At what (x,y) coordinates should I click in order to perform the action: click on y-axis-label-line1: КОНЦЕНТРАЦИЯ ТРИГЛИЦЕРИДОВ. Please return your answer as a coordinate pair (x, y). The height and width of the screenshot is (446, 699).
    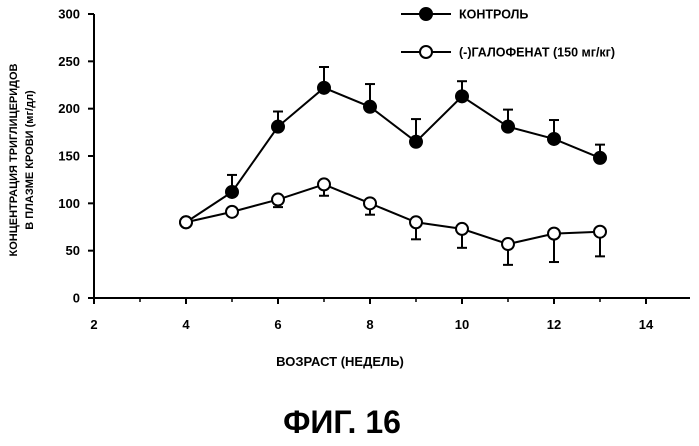
    Looking at the image, I should click on (14, 159).